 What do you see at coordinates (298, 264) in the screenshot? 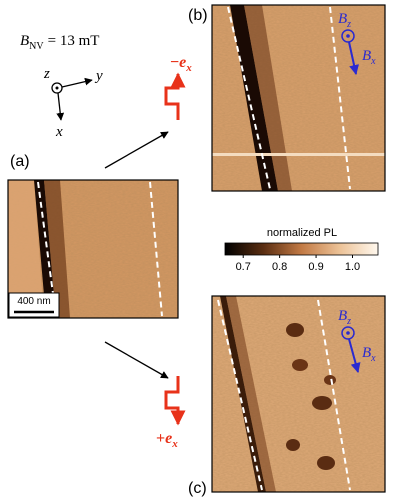
I see `colorbar-ticks: 0.7 0.8 0.9 1.0` at bounding box center [298, 264].